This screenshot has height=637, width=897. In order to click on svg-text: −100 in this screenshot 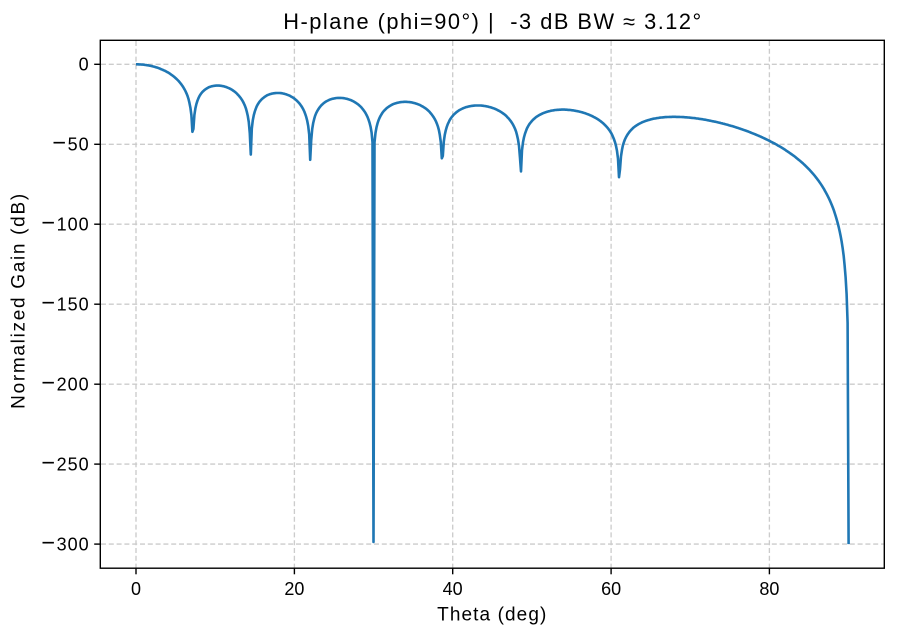, I will do `click(65, 223)`.